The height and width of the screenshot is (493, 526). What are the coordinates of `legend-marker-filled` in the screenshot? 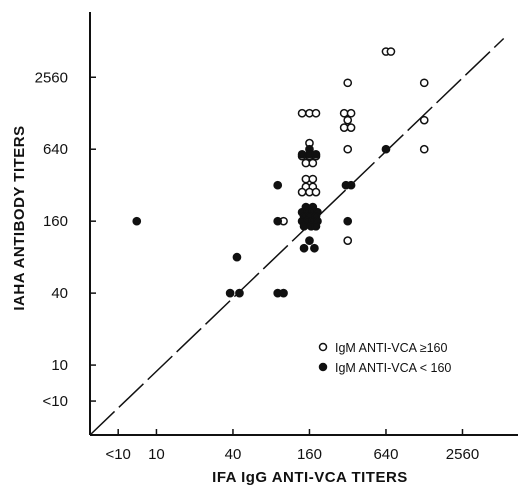 It's located at (323, 367).